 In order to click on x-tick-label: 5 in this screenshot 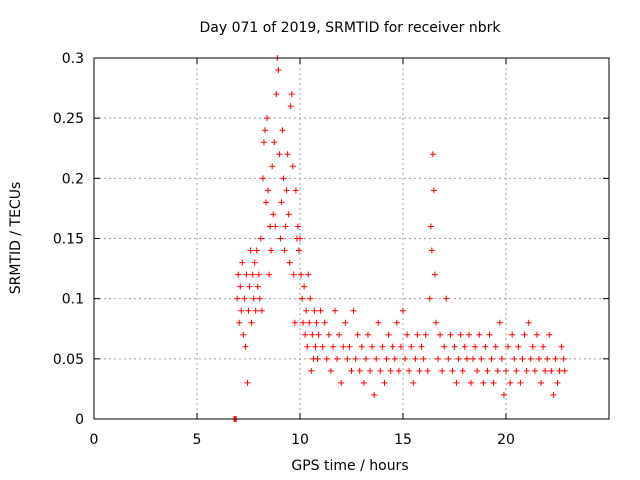, I will do `click(197, 440)`.